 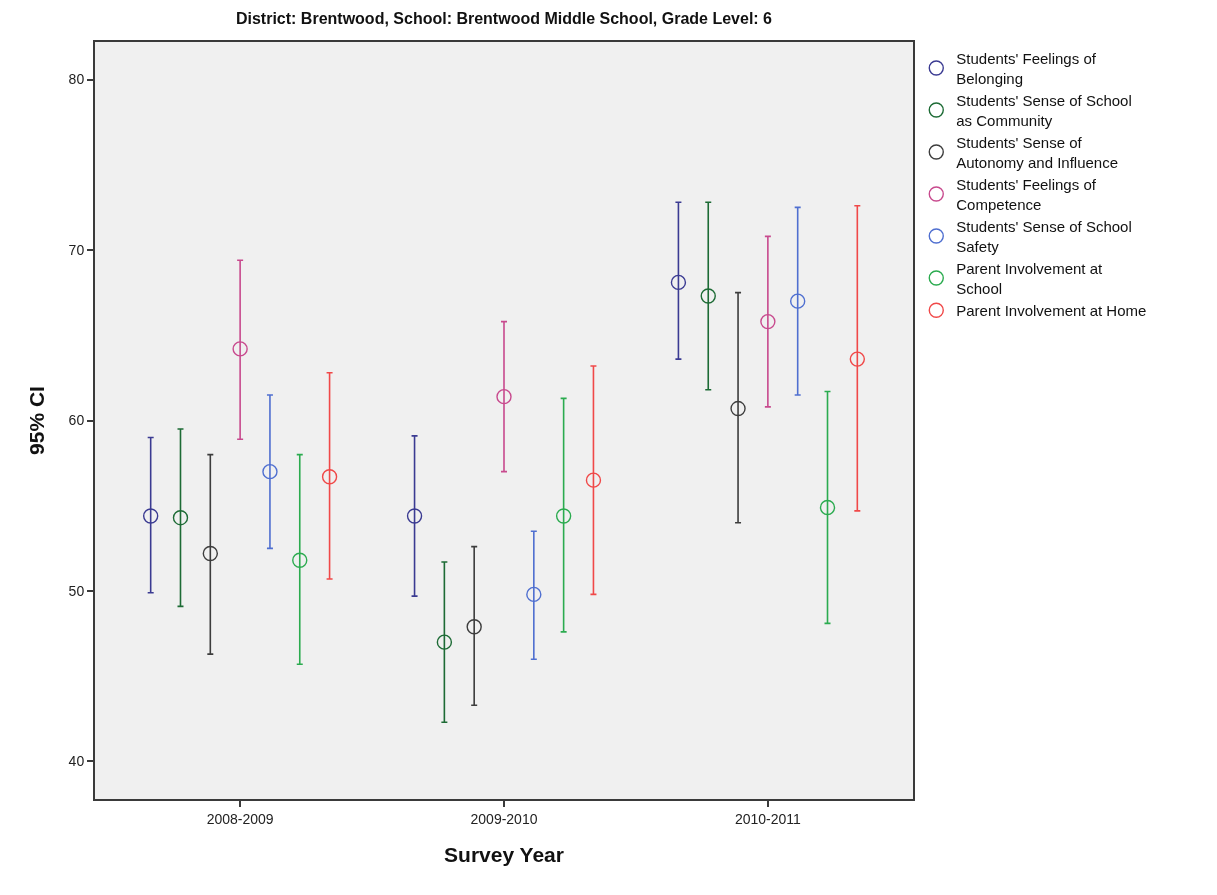 I want to click on x-tick-label: 2010-2011, so click(x=768, y=818).